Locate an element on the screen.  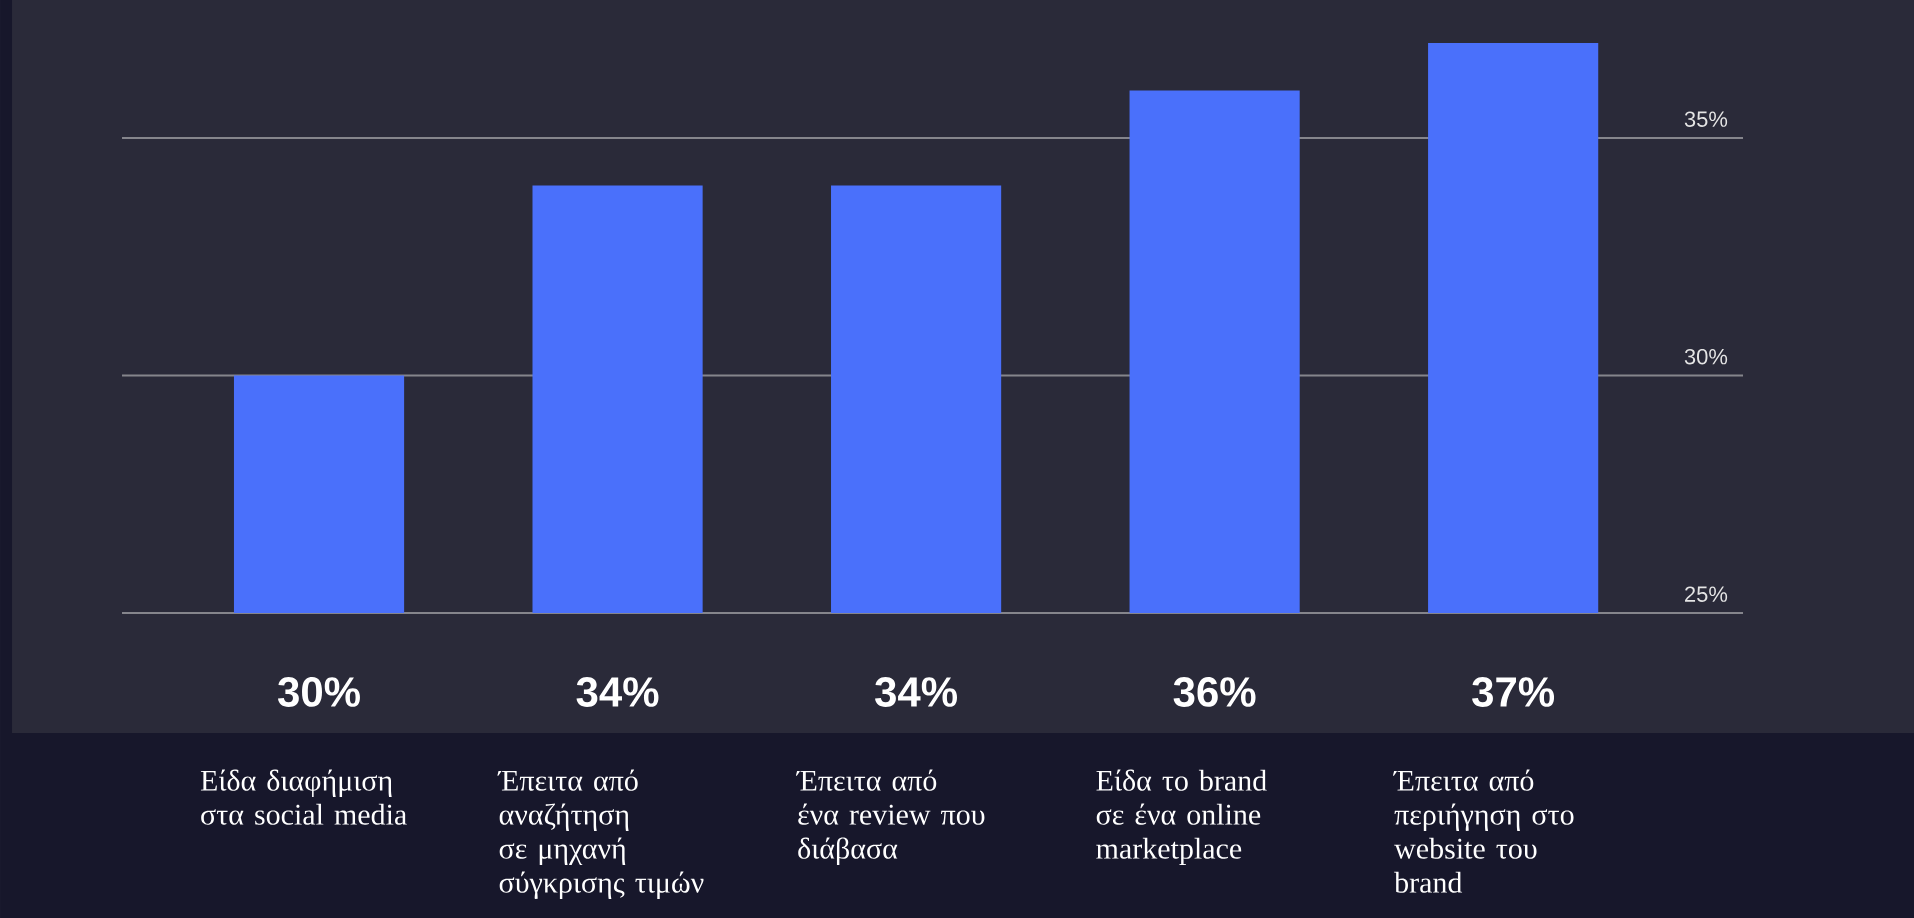
y-tick-label: 25% is located at coordinates (1706, 594).